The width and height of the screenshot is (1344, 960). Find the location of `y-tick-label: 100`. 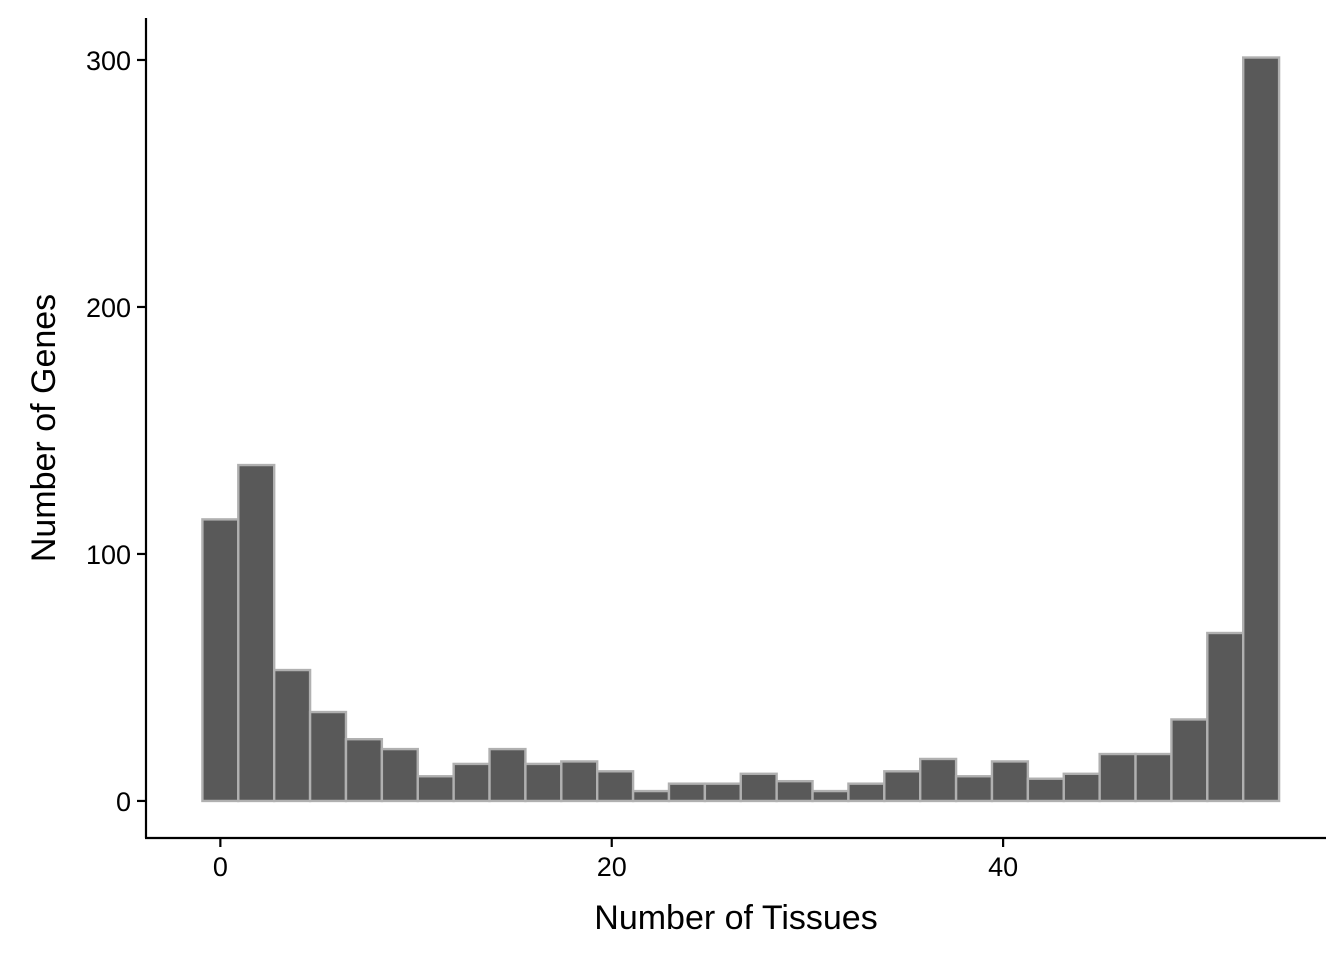

y-tick-label: 100 is located at coordinates (108, 555).